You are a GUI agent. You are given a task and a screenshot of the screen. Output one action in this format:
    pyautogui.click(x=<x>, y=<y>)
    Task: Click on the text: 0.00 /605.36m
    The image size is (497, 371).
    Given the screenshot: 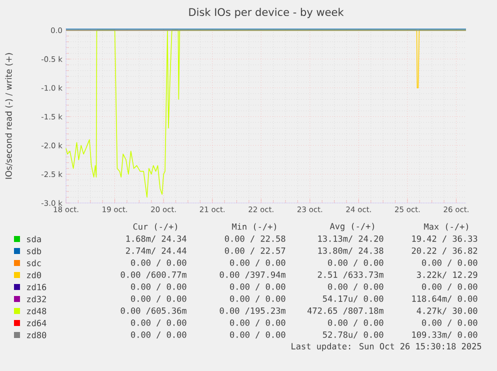 What is the action you would take?
    pyautogui.click(x=153, y=311)
    